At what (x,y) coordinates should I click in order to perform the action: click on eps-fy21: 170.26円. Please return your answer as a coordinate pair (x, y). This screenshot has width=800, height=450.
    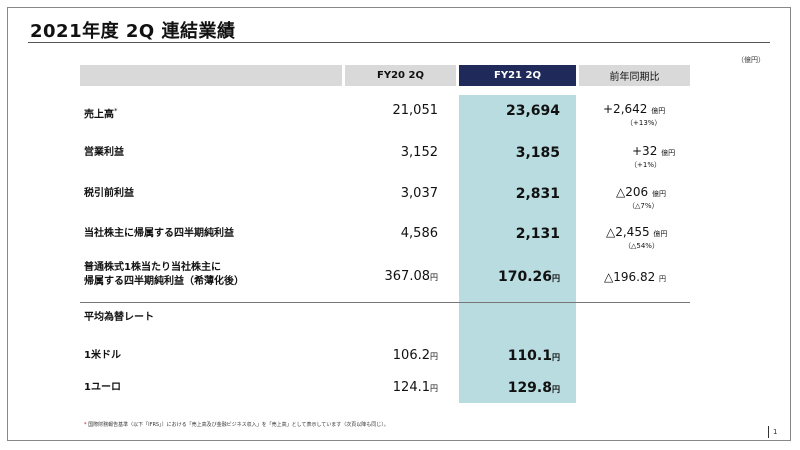
    Looking at the image, I should click on (528, 277).